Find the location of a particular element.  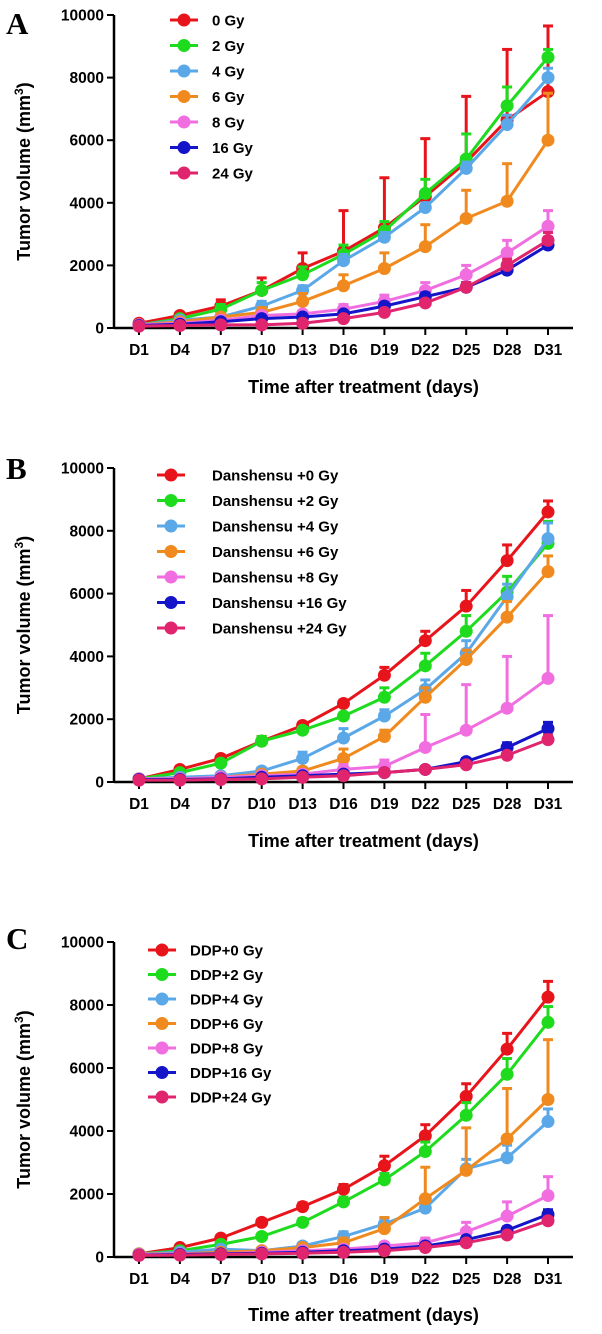

legend-label: DDP+2 Gy is located at coordinates (227, 975).